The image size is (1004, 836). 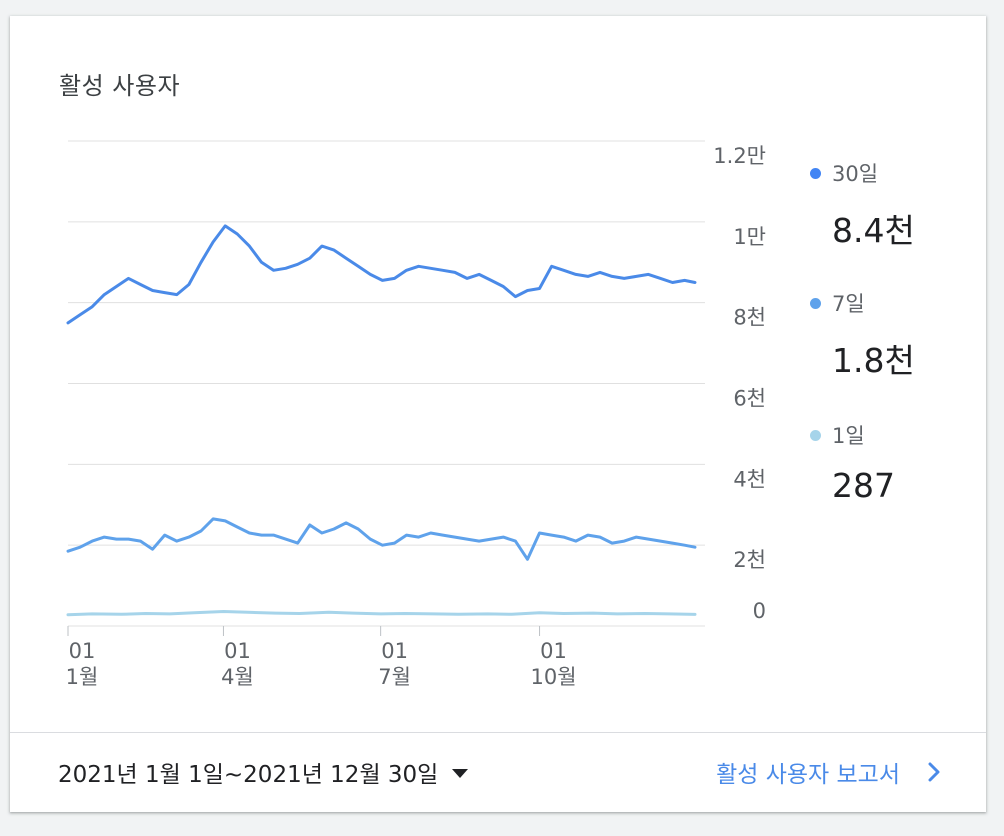 What do you see at coordinates (873, 230) in the screenshot?
I see `legend-value: 8.4천` at bounding box center [873, 230].